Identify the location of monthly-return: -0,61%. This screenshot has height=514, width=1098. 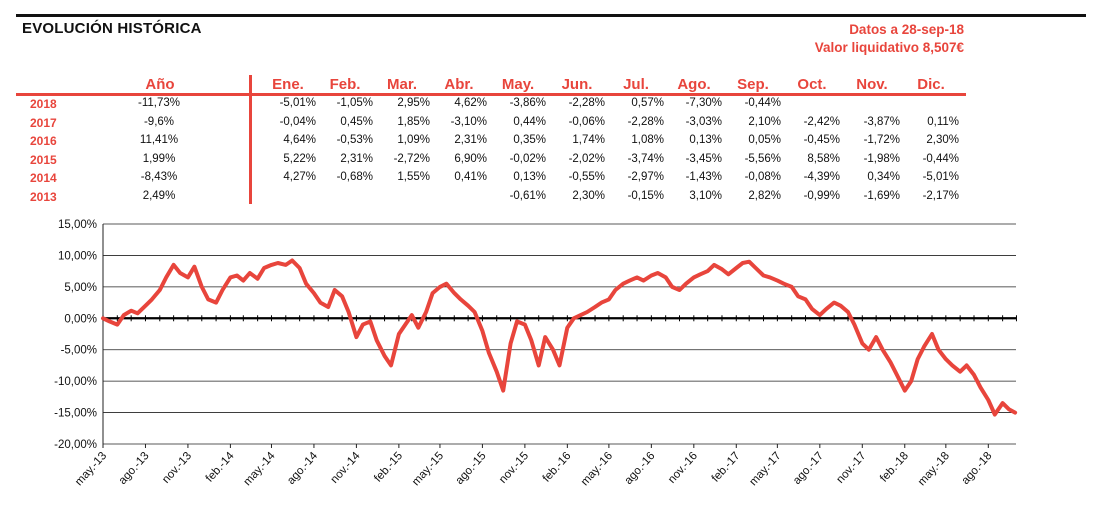
(527, 196).